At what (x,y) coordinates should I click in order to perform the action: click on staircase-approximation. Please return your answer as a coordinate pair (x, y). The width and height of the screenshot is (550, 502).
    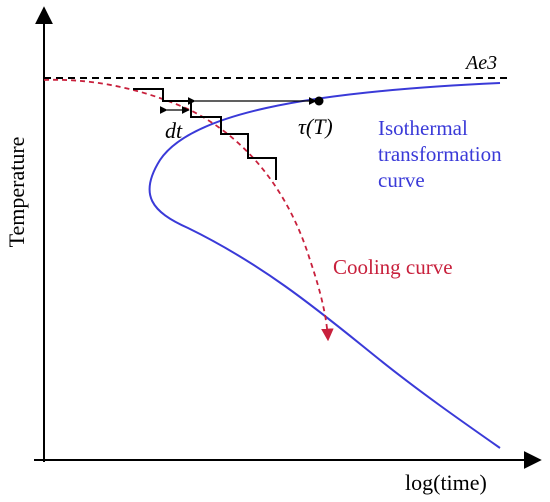
    Looking at the image, I should click on (205, 134).